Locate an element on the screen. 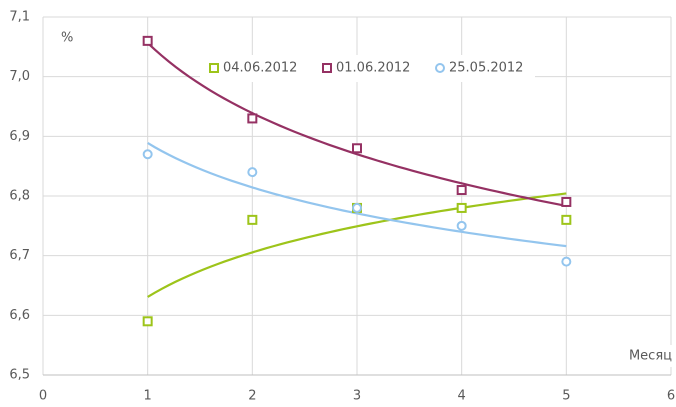 The width and height of the screenshot is (676, 407). x-tick-label: 4 is located at coordinates (462, 396).